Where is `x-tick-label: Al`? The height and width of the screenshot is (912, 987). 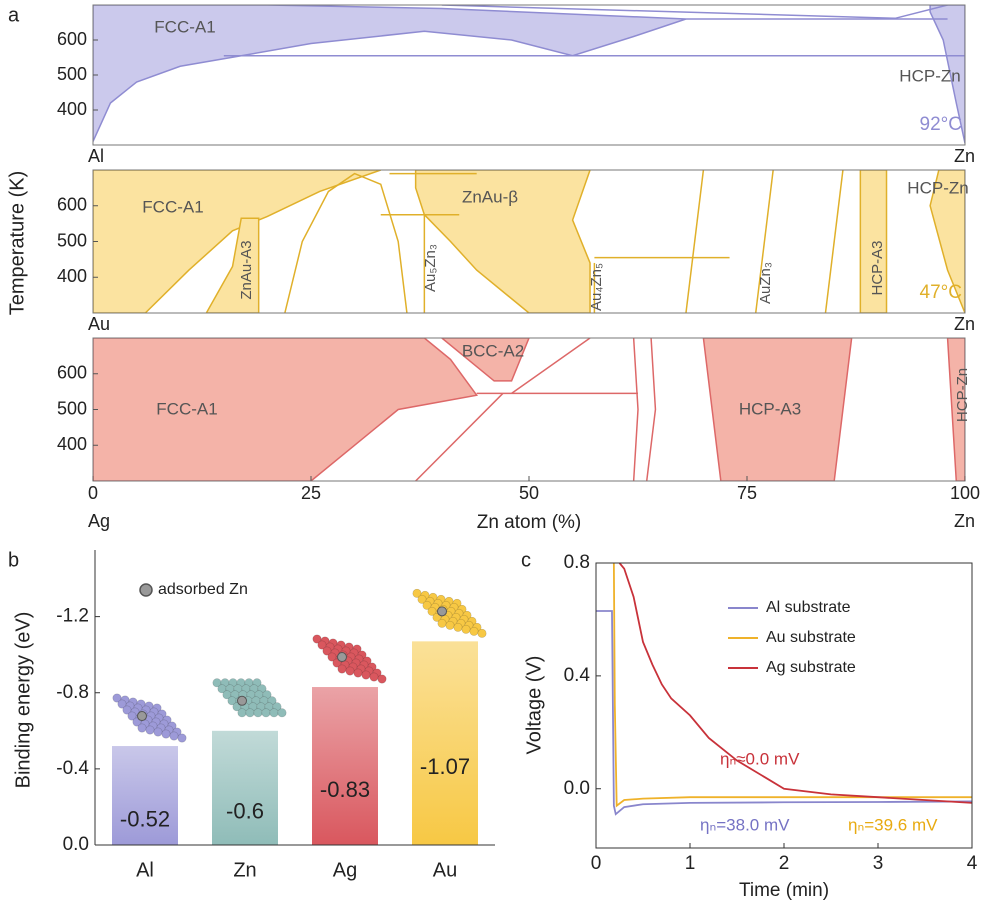
x-tick-label: Al is located at coordinates (145, 870).